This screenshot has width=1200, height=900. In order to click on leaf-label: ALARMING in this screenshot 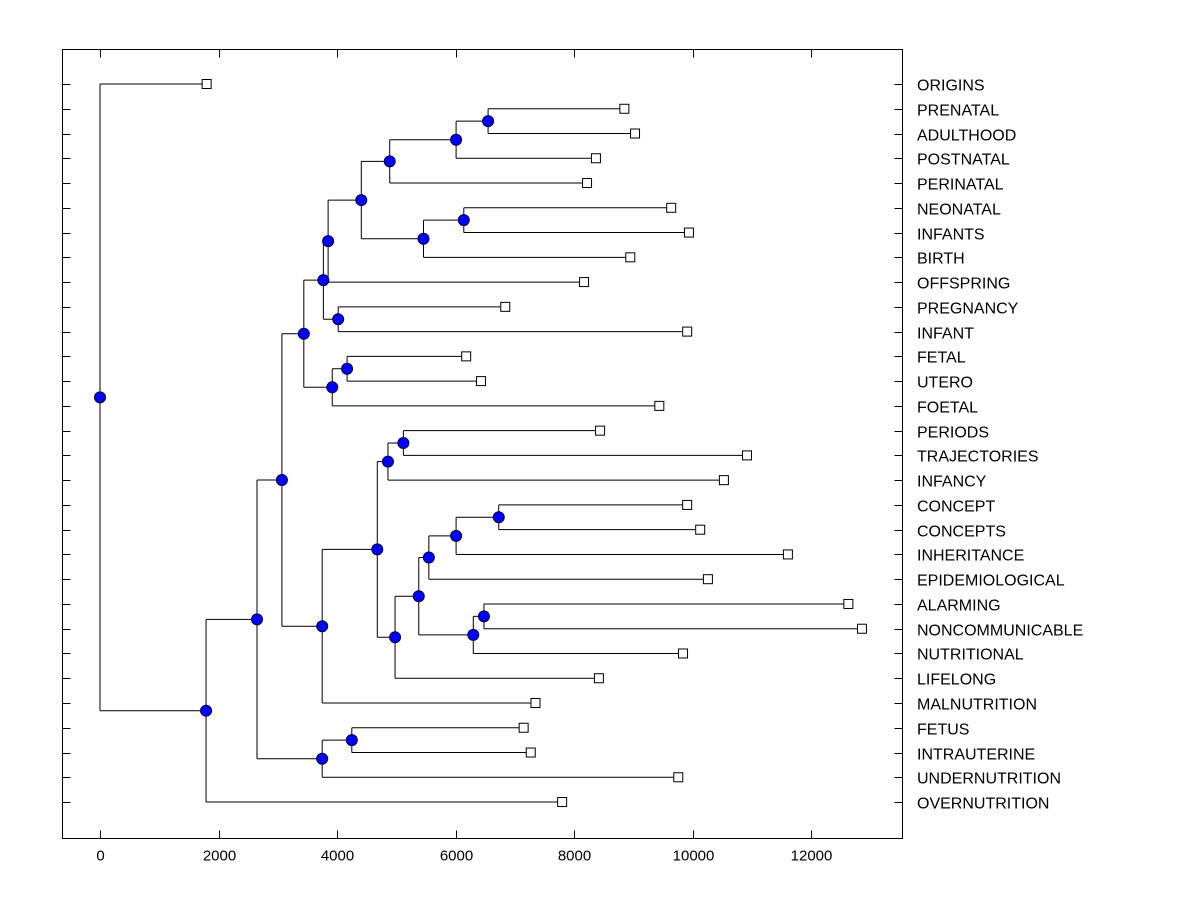, I will do `click(959, 606)`.